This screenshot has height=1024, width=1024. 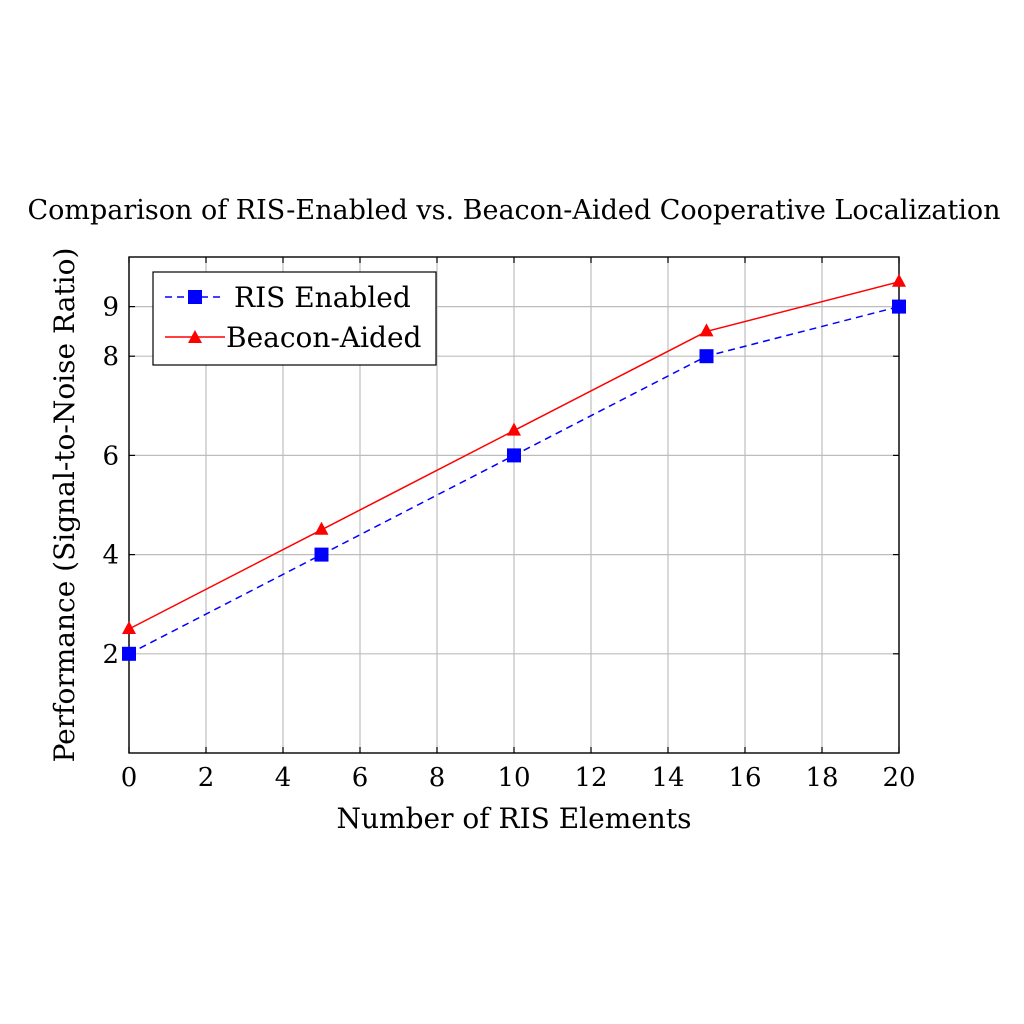 I want to click on legend-label-beacon-aided: Beacon-Aided, so click(x=324, y=337).